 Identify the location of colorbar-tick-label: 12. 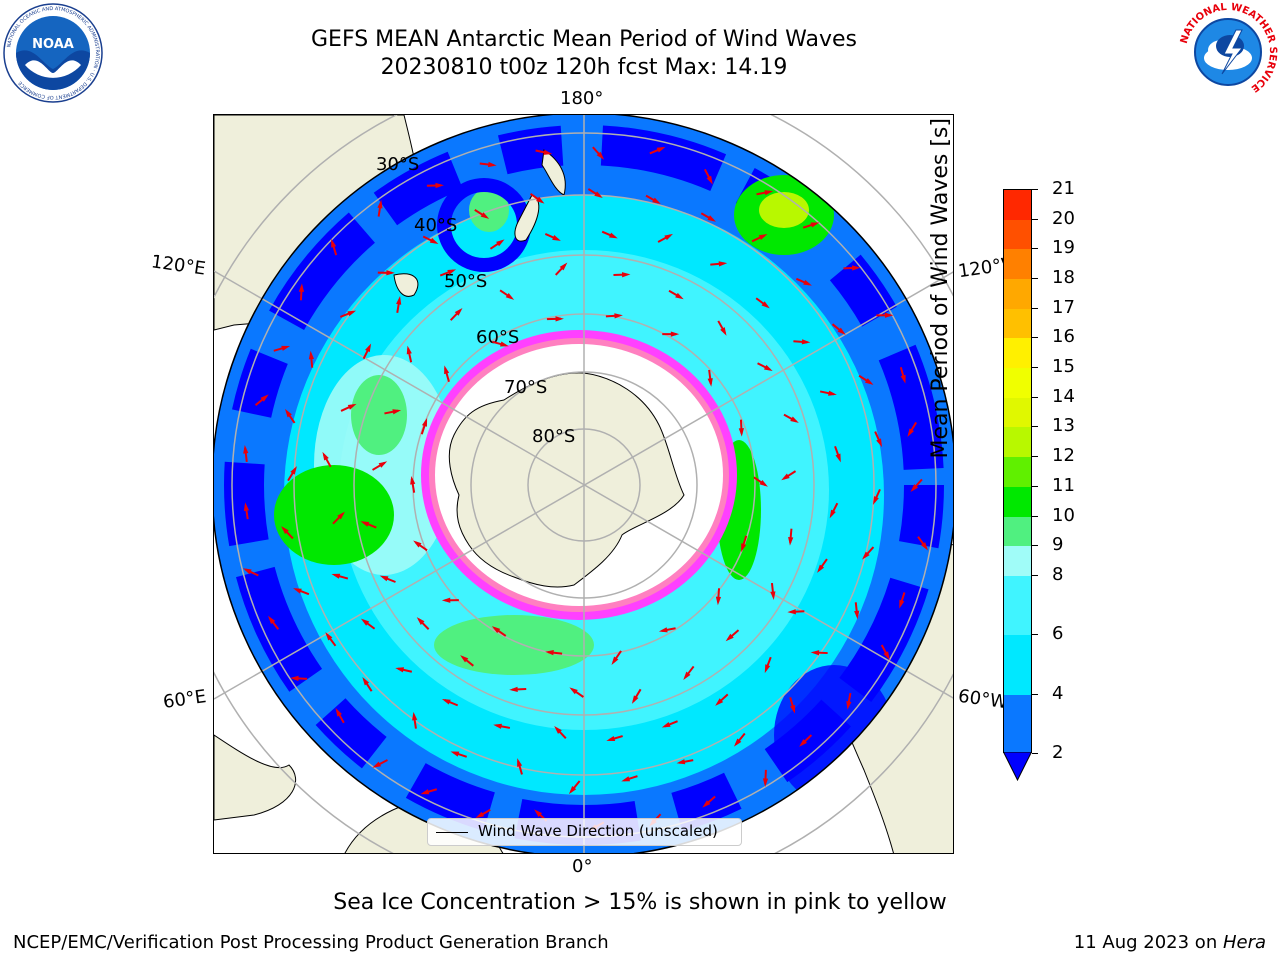
(1063, 456).